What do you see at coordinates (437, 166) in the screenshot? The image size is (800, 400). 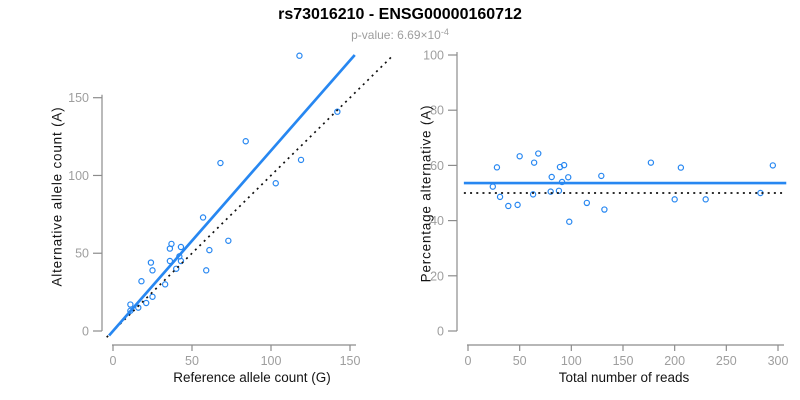 I see `y-tick-label: 60` at bounding box center [437, 166].